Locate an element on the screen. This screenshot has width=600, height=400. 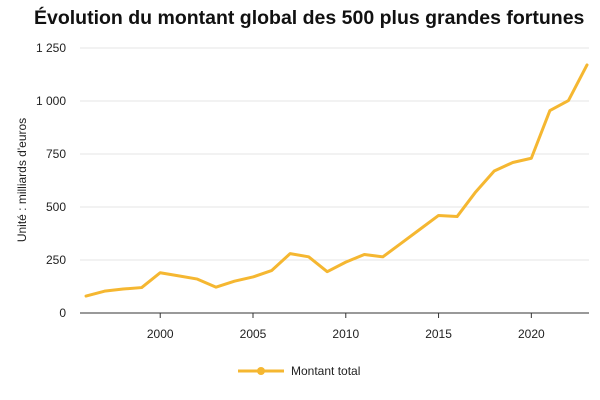
y-tick-label: 0 is located at coordinates (62, 313).